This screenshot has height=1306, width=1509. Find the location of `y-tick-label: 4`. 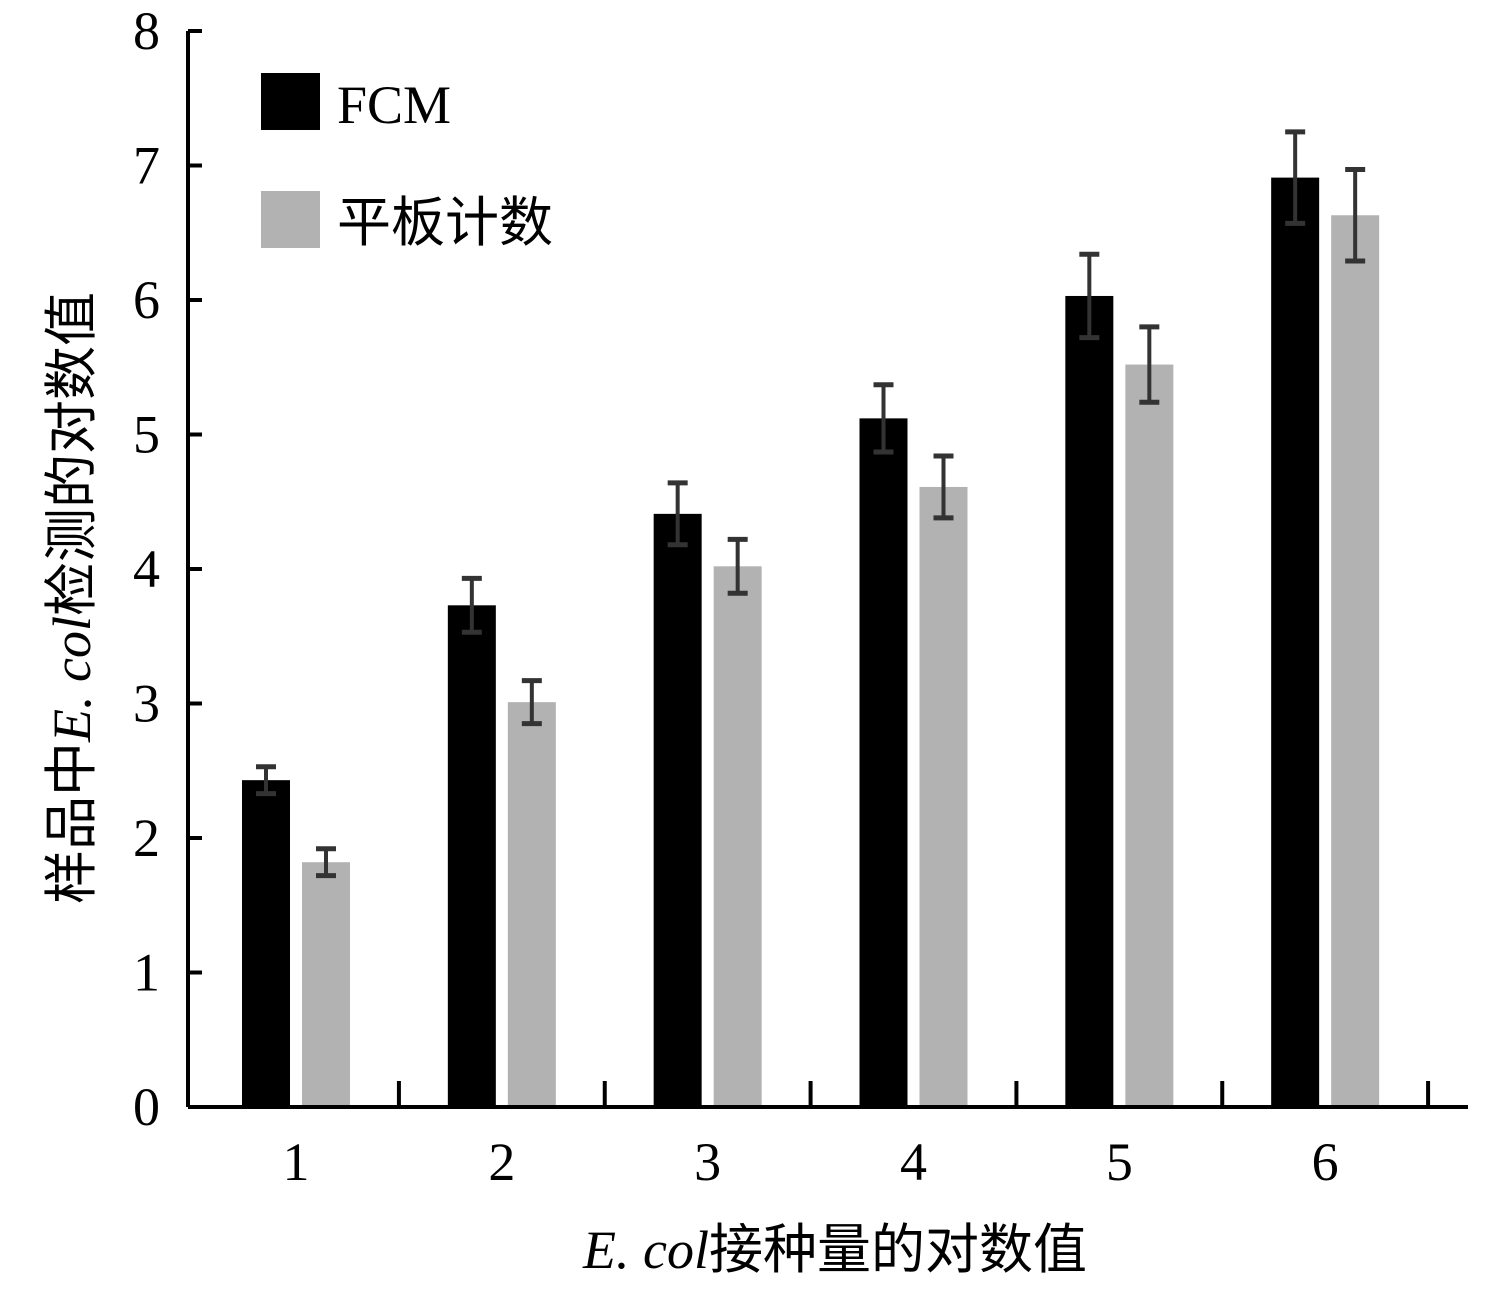

y-tick-label: 4 is located at coordinates (146, 569).